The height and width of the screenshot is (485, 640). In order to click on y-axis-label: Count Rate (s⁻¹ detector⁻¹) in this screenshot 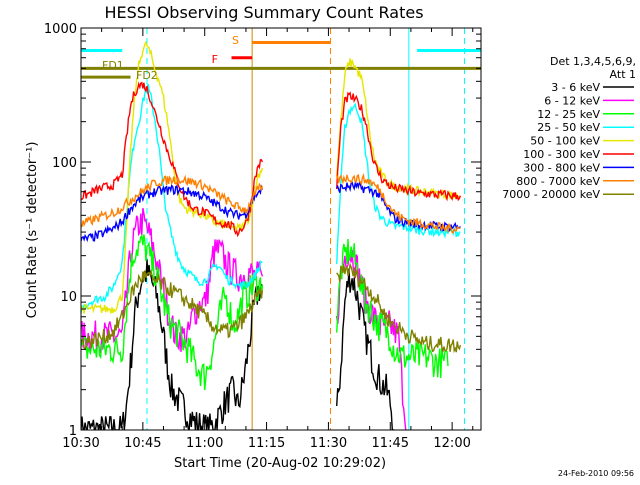, I will do `click(32, 230)`.